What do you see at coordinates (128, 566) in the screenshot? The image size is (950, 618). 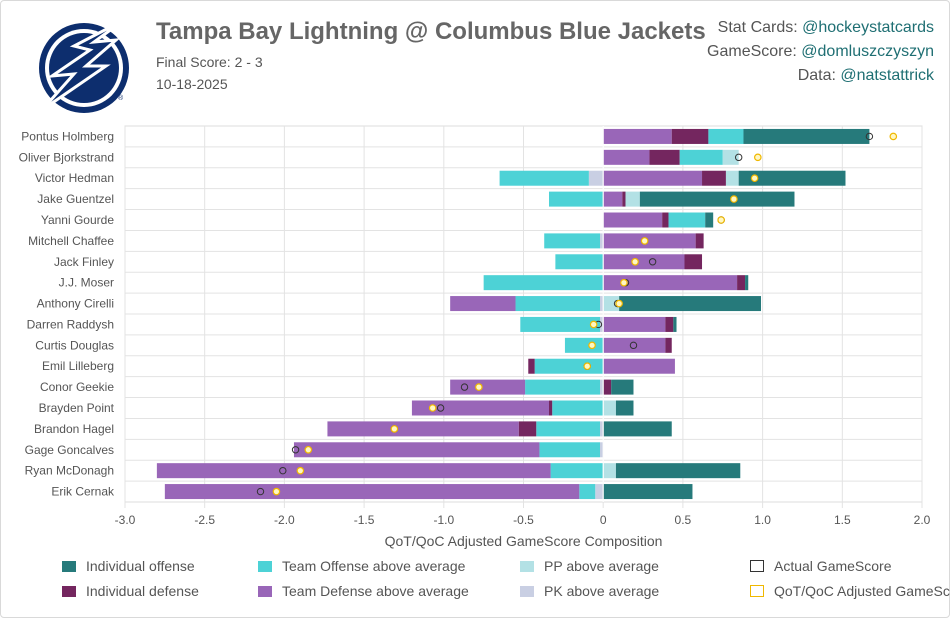 I see `legend-item-individual-offense: Individual offense` at bounding box center [128, 566].